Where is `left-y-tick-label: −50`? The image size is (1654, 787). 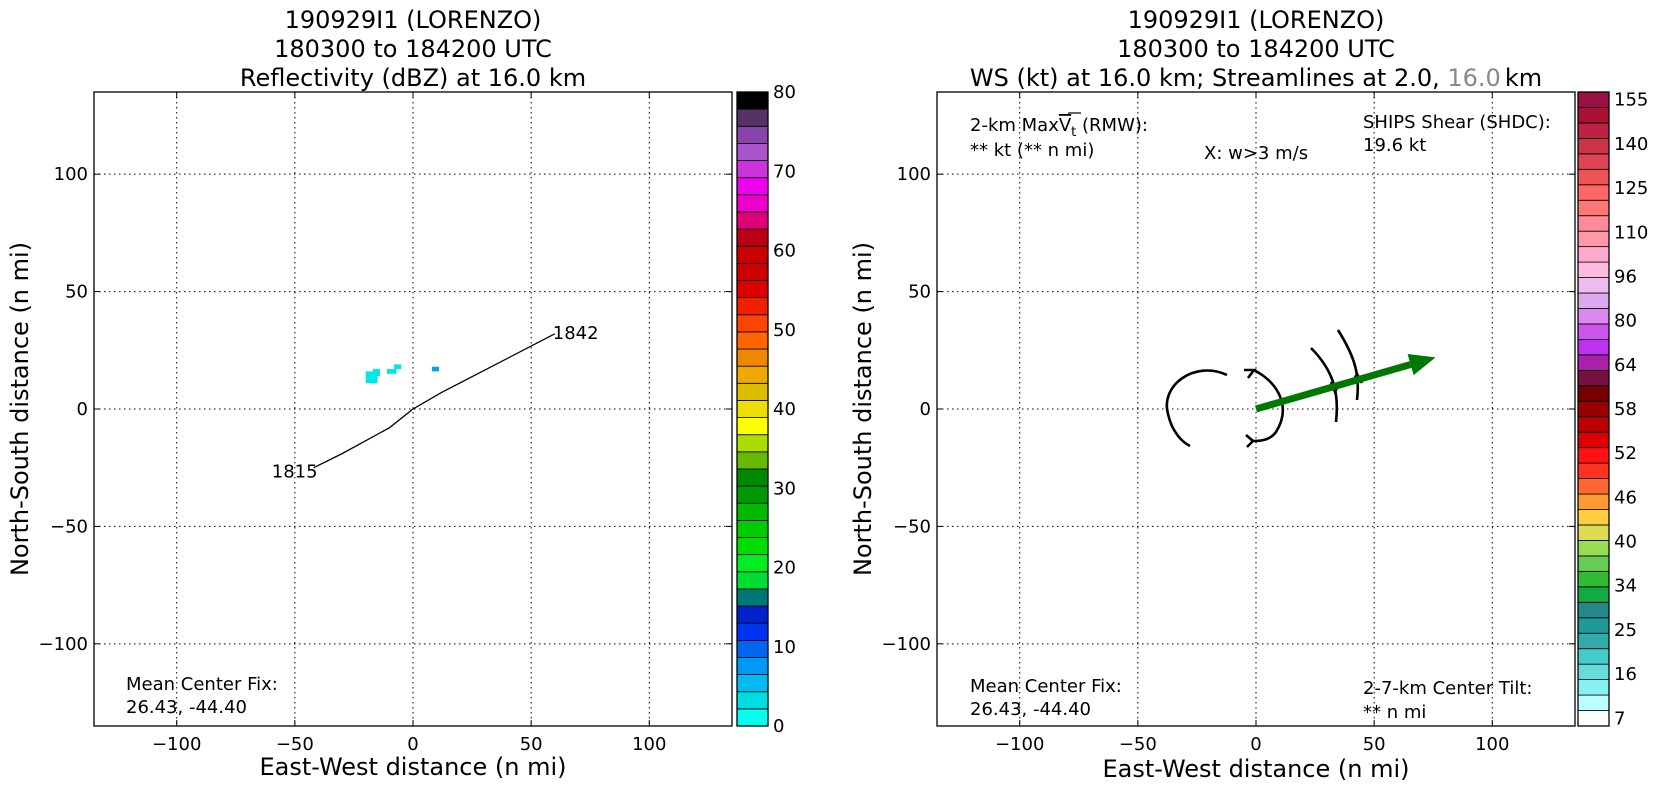
left-y-tick-label: −50 is located at coordinates (69, 526).